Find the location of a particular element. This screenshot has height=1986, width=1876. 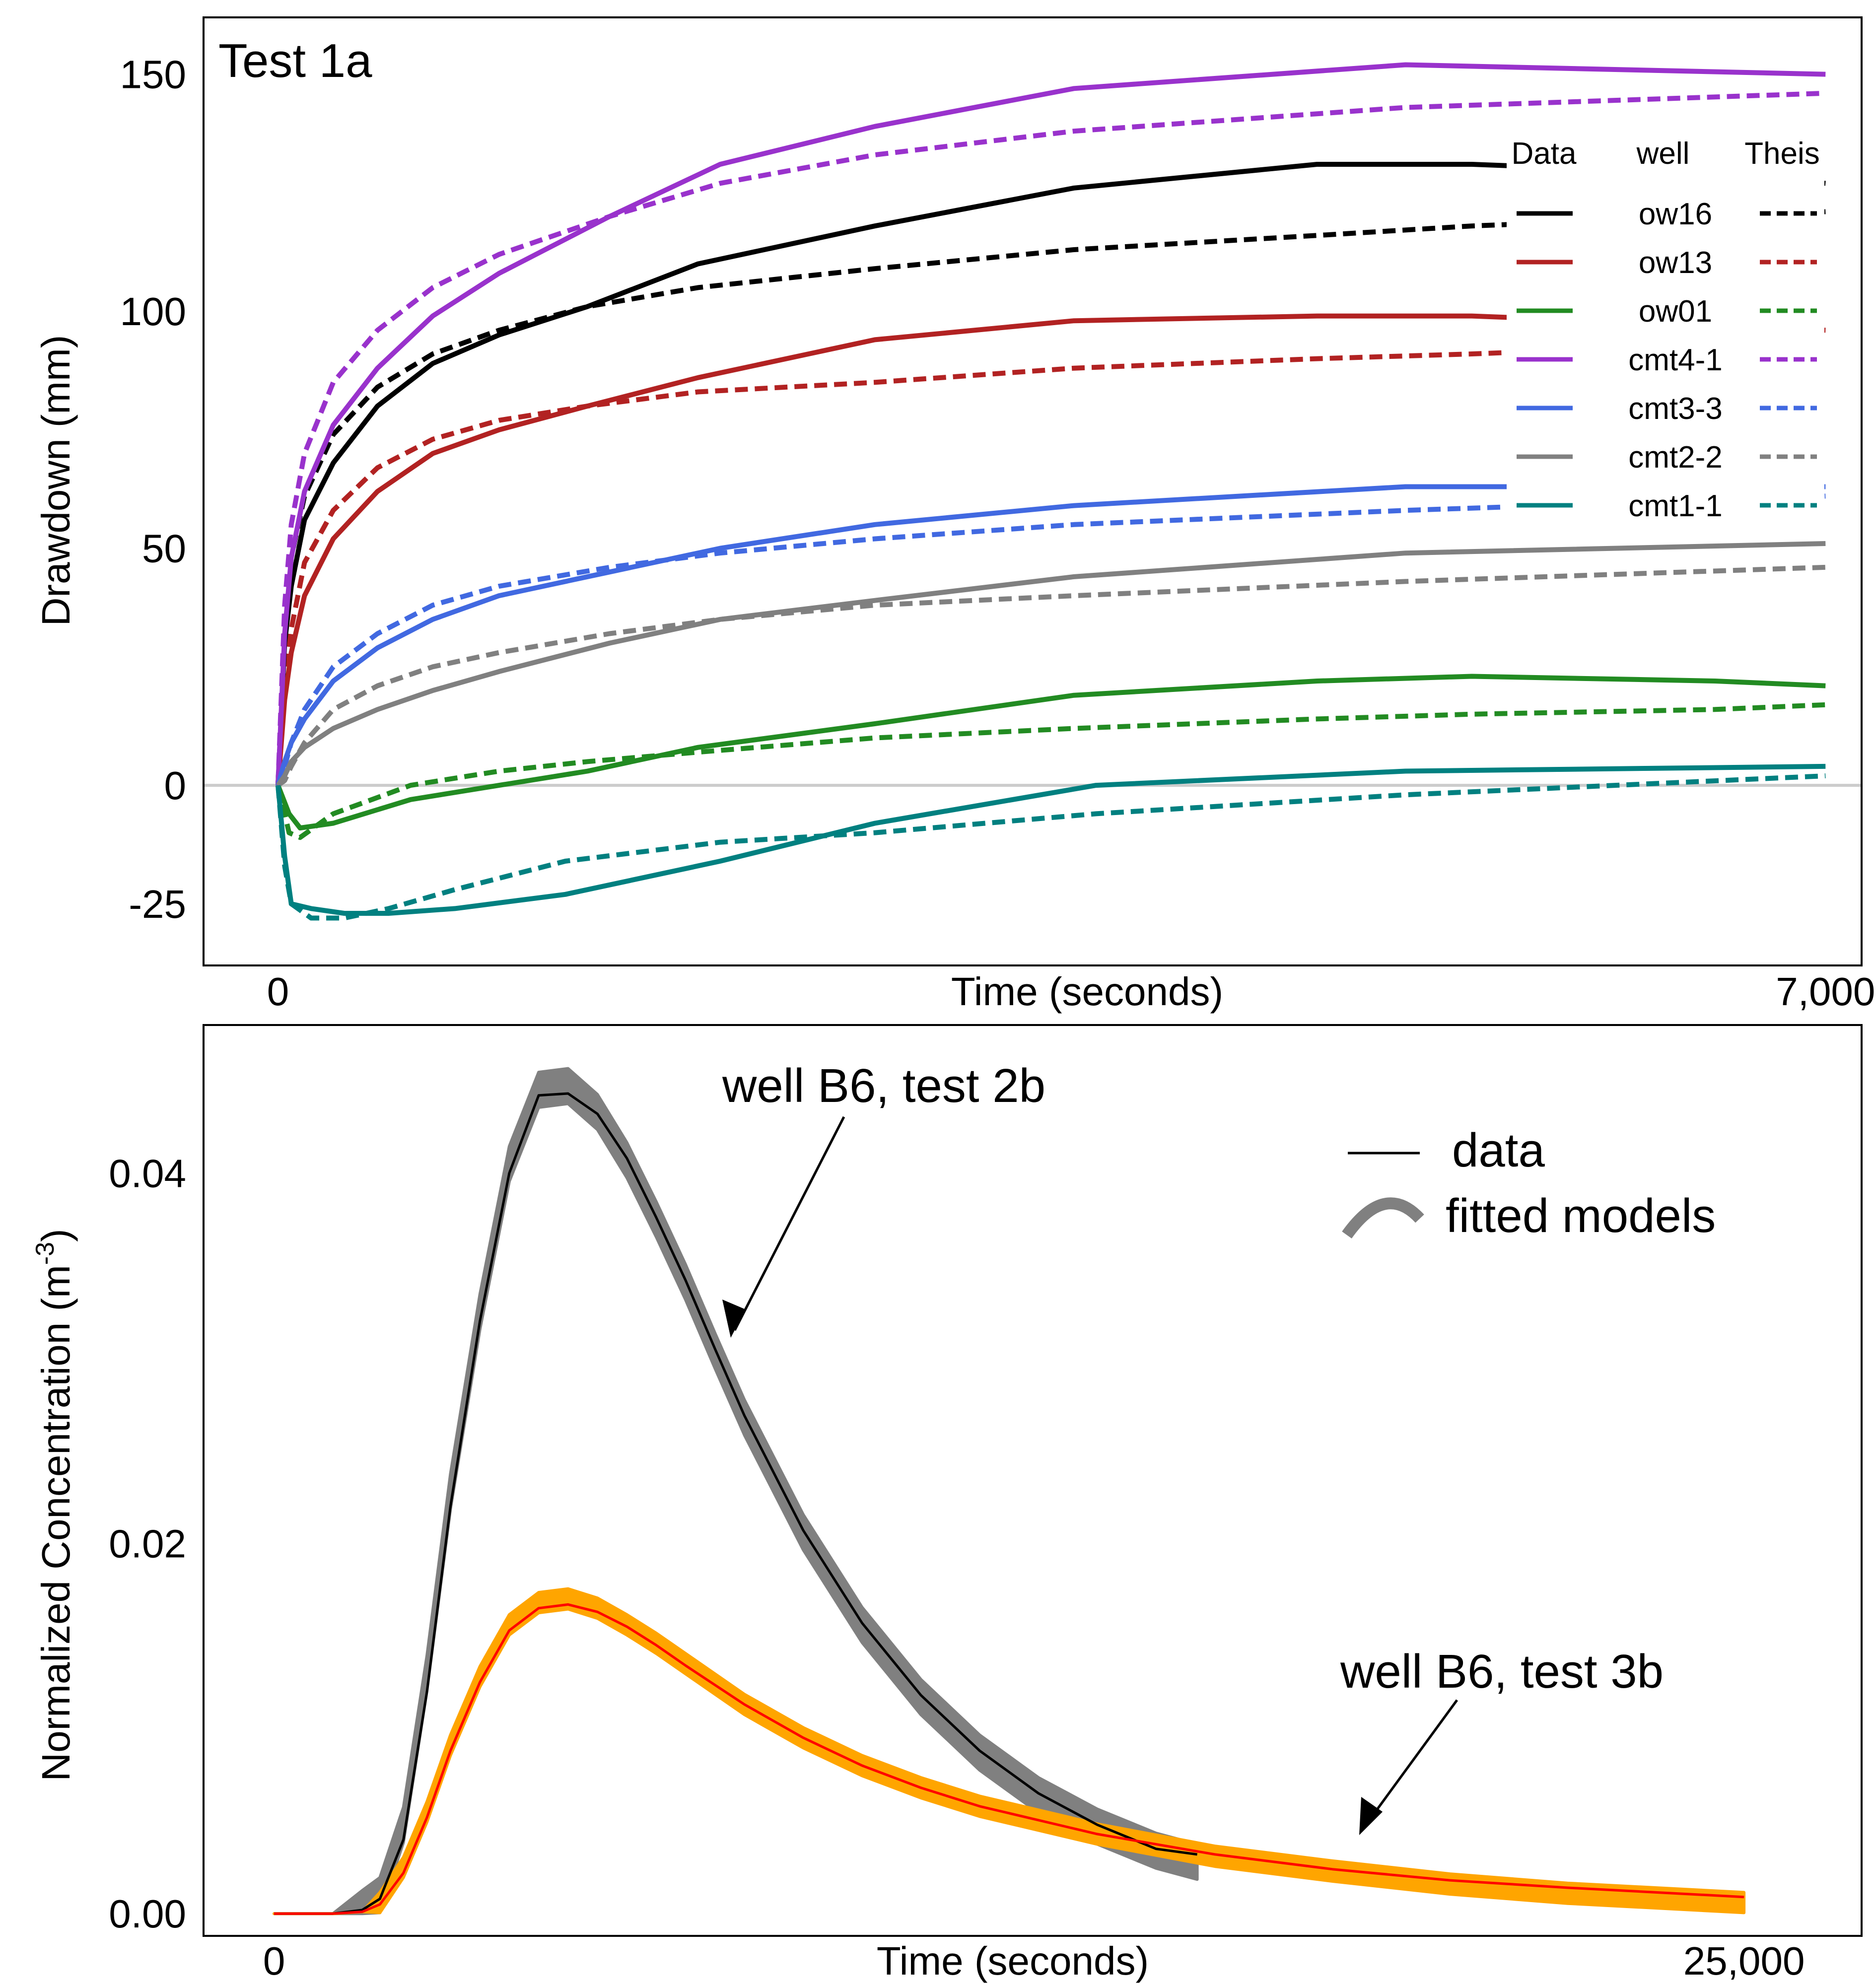

legend-row-cmt2-2: cmt2-2 is located at coordinates (1667, 457).